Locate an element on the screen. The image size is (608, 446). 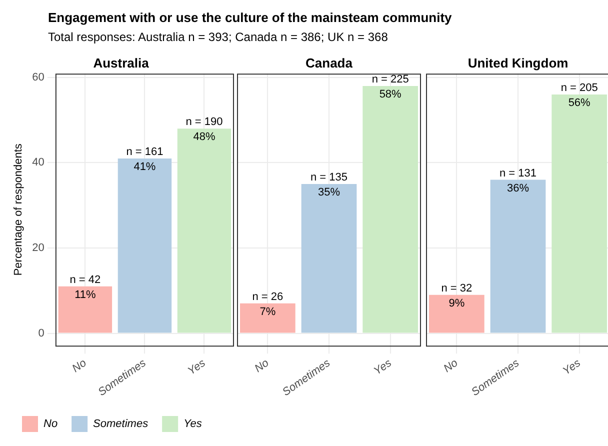
data-label: 56% is located at coordinates (579, 103).